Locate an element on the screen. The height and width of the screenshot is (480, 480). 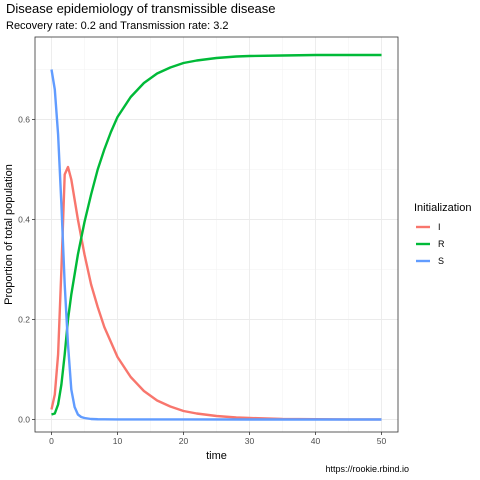
x-tick-label: 40 is located at coordinates (316, 441).